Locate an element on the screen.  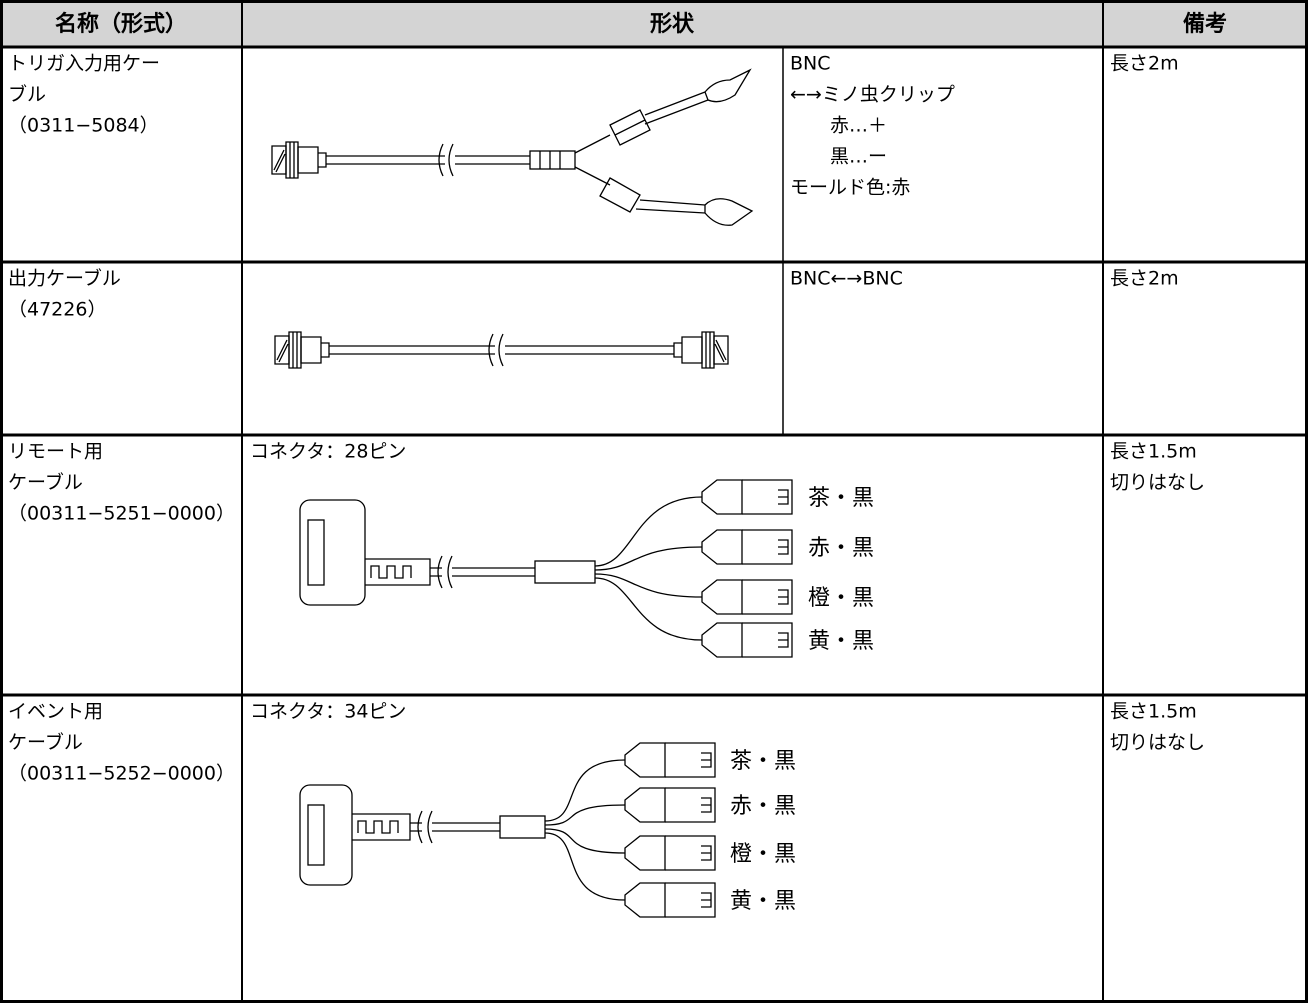
shape-desc: BNC←→BNC is located at coordinates (846, 279).